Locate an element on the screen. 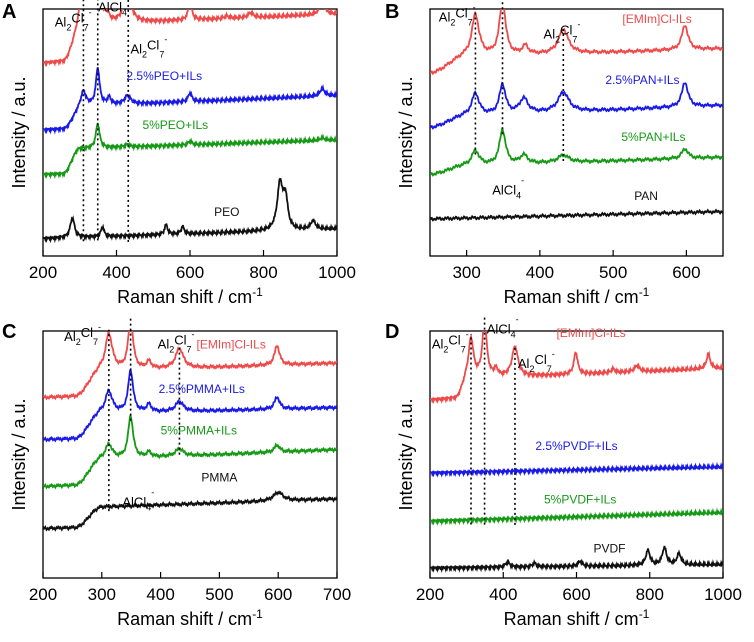  series-label: 5%PMMA+ILs is located at coordinates (199, 430).